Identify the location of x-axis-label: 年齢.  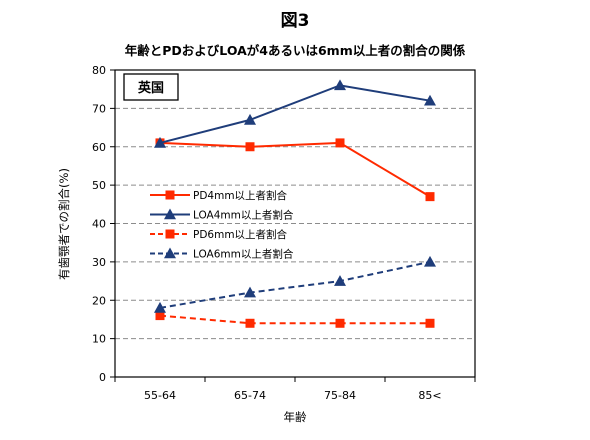
(295, 417).